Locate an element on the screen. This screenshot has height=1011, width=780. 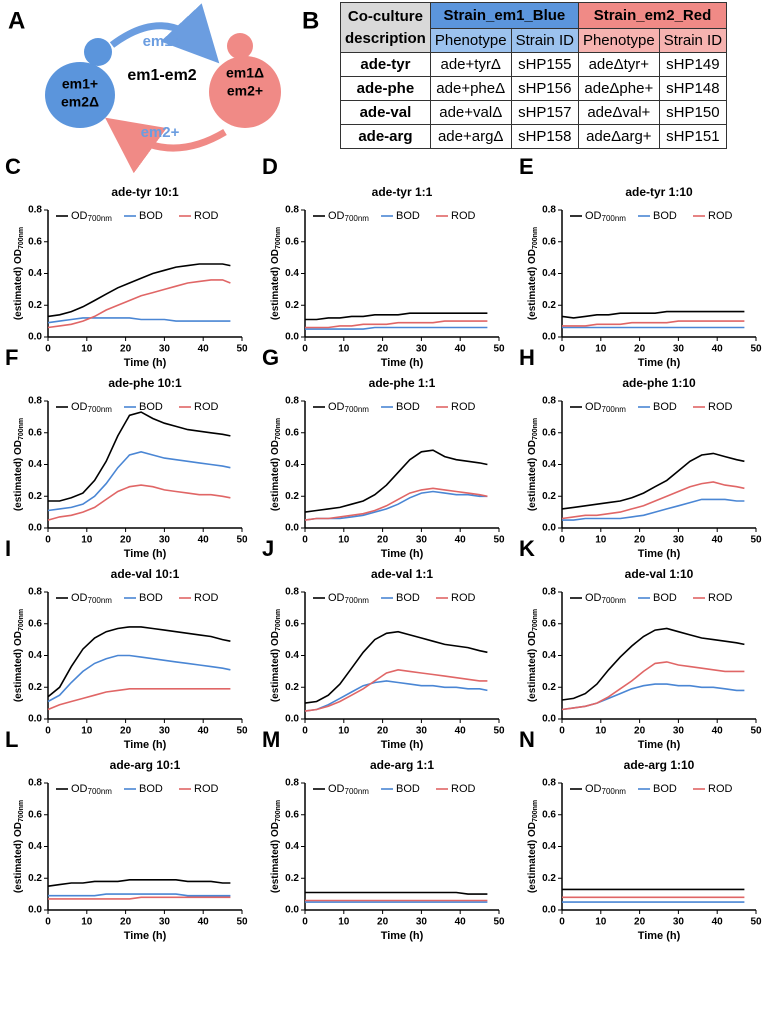
table-cell: ade-arg is located at coordinates (385, 136).